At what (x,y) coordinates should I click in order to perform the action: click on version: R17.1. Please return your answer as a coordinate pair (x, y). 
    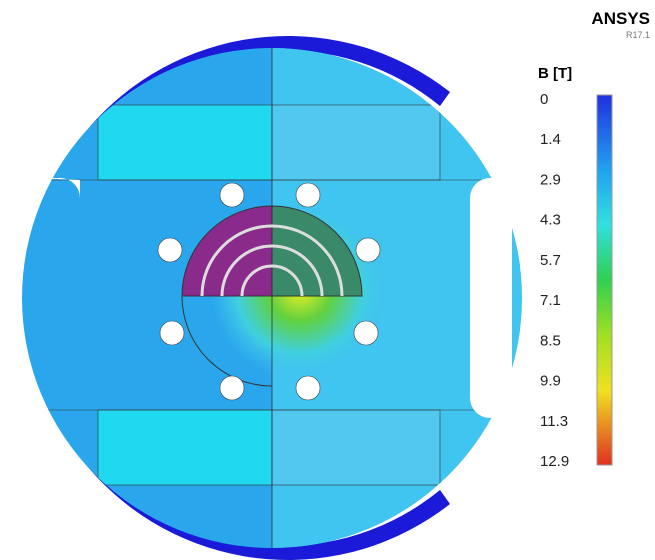
    Looking at the image, I should click on (638, 35).